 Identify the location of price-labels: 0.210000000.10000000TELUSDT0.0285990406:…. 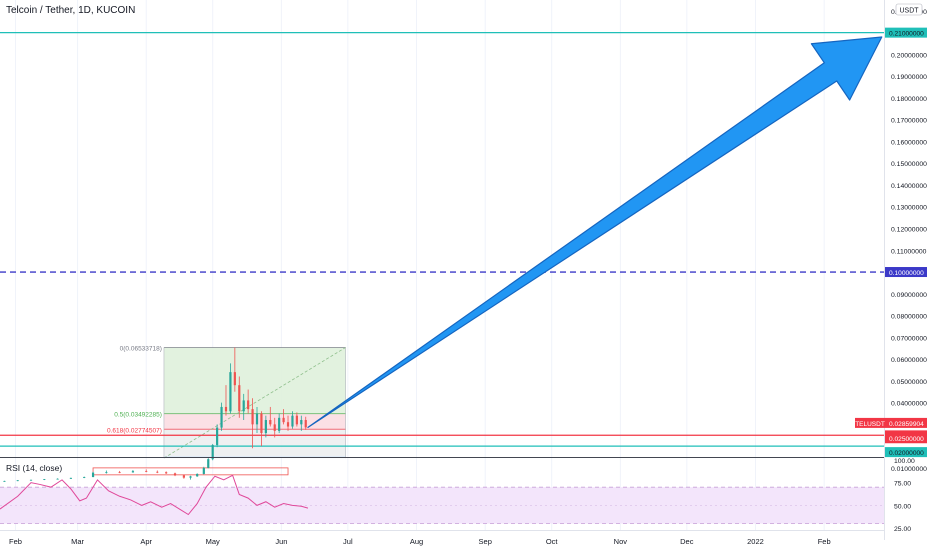
(891, 242).